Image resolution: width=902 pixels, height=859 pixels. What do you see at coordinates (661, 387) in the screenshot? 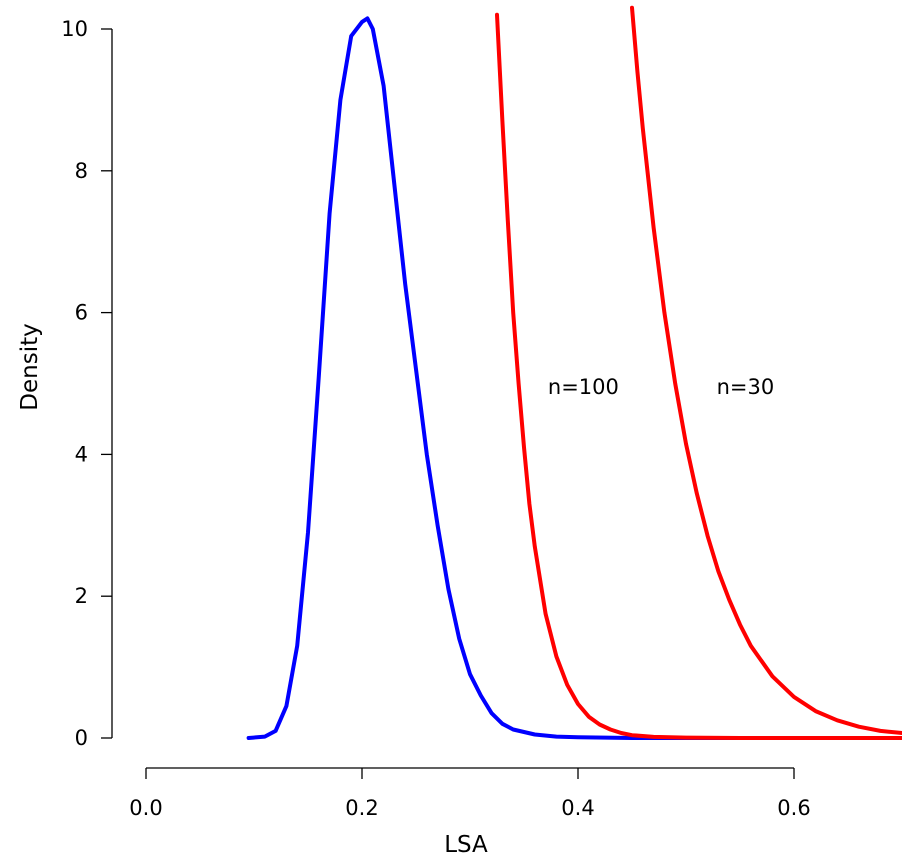
I see `annotation-layer: n=100 n=30` at bounding box center [661, 387].